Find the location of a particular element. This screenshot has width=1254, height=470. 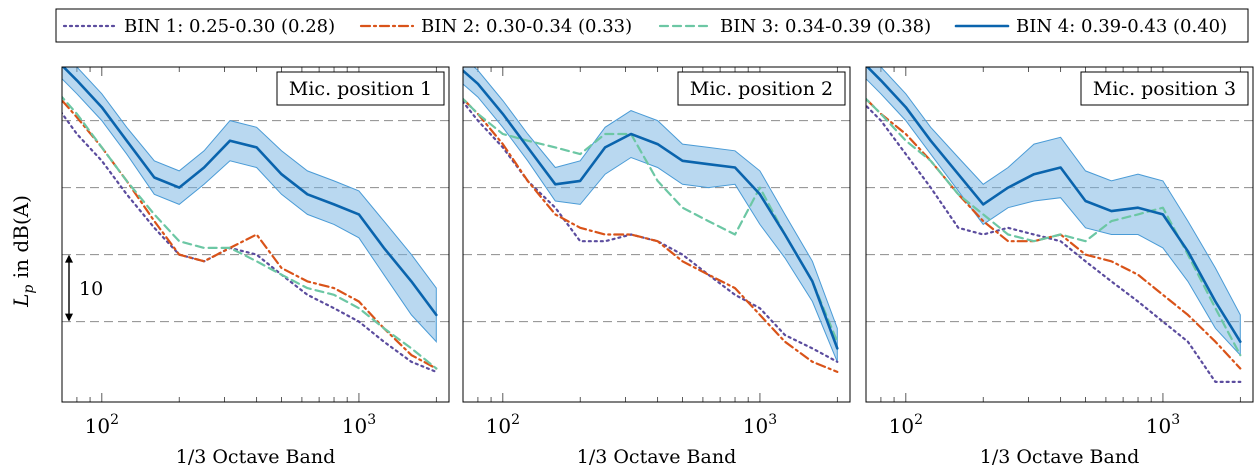

scale-arrow-head-up is located at coordinates (69, 258).